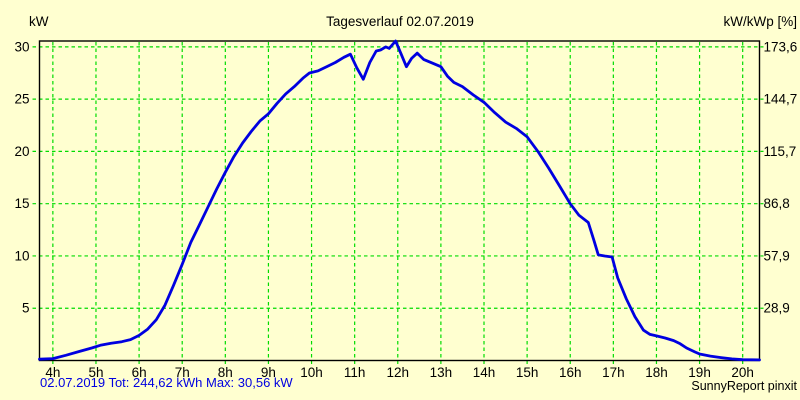 The image size is (800, 400). What do you see at coordinates (781, 99) in the screenshot?
I see `y-axis-tick-label-right: 144,7` at bounding box center [781, 99].